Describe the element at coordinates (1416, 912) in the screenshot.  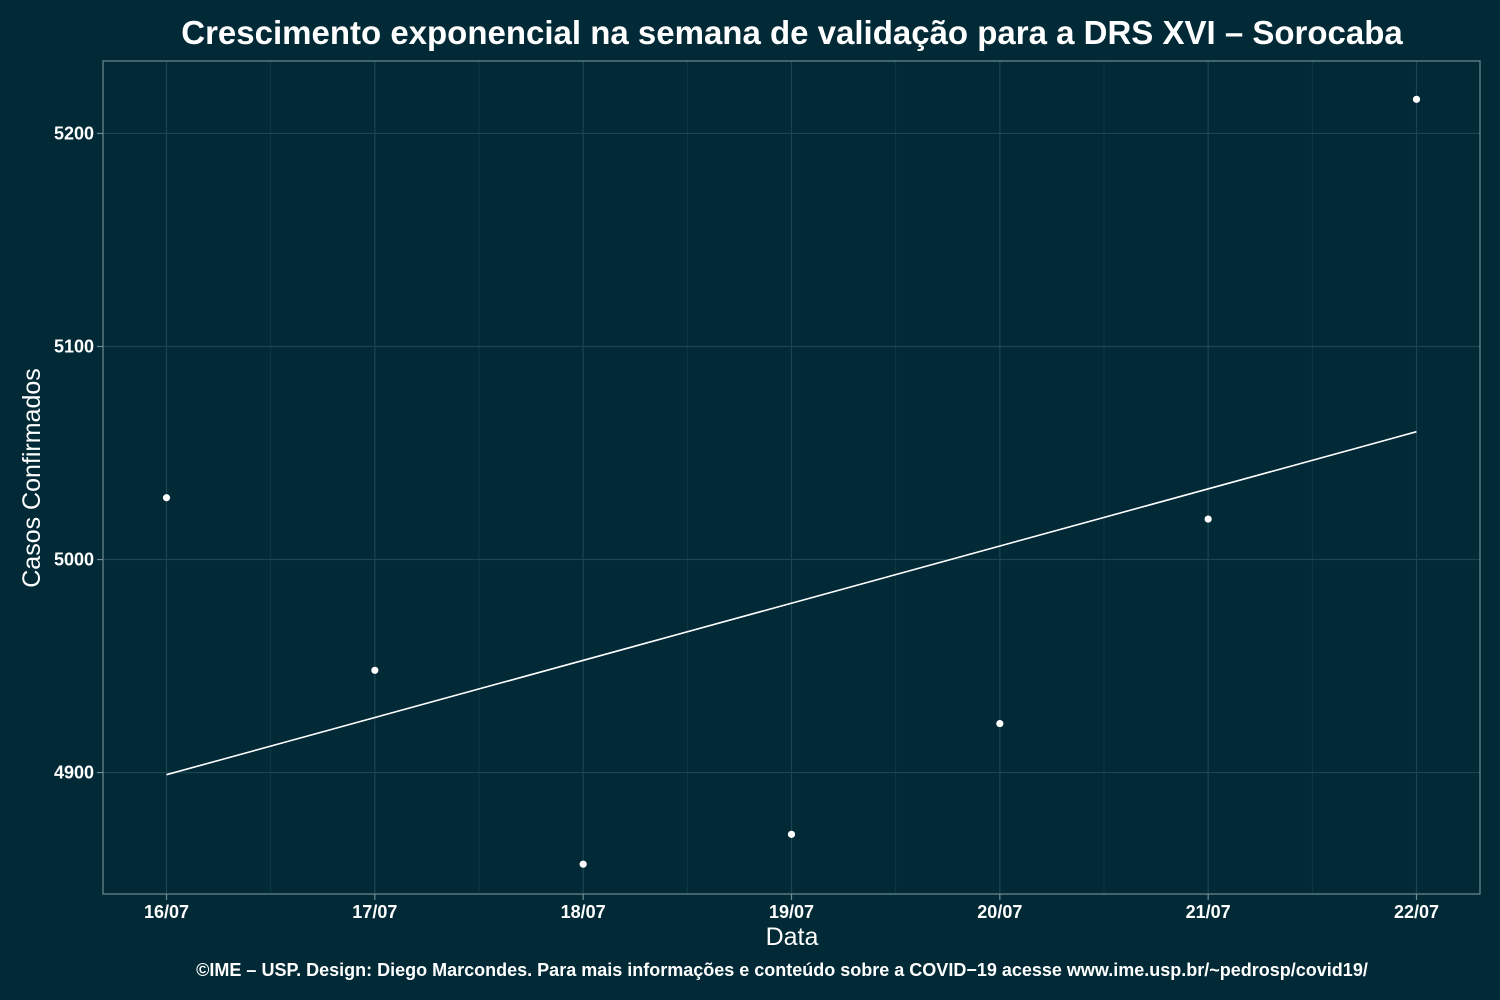
I see `x-tick-label: 22/07` at that location.